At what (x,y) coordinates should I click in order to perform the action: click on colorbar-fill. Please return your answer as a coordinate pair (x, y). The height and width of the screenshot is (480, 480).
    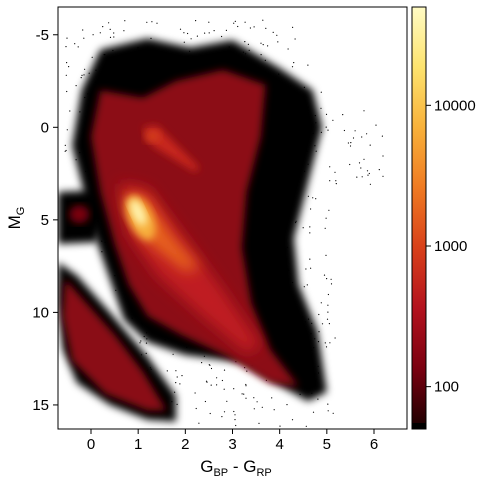
    Looking at the image, I should click on (419, 218).